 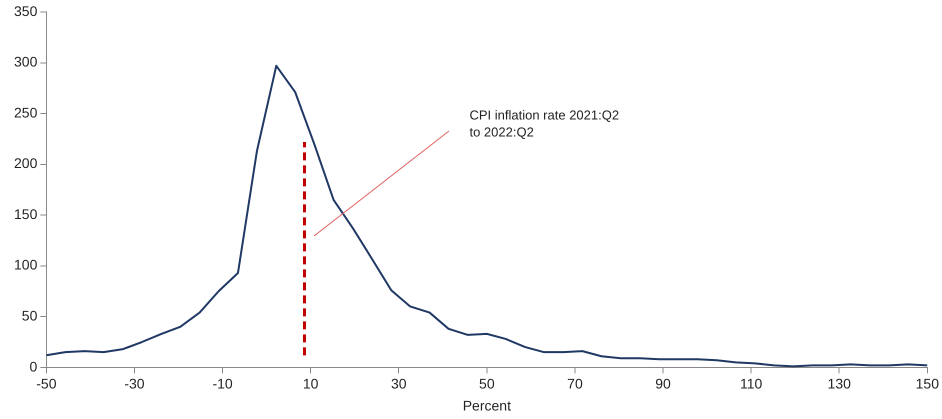 I want to click on y-tick-label: 350, so click(x=26, y=10).